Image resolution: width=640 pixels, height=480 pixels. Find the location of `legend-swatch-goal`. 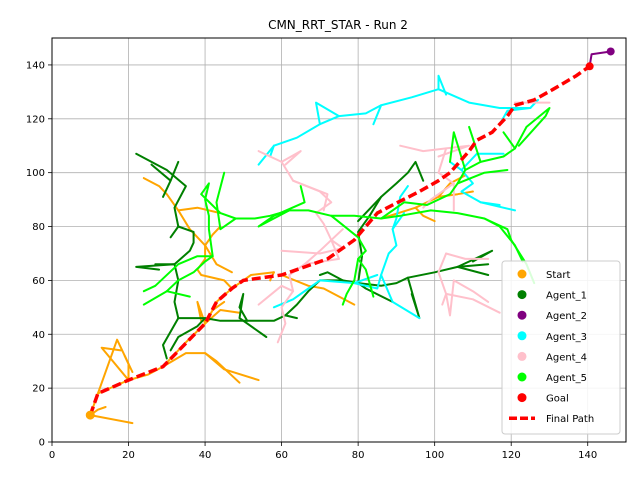

legend-swatch-goal is located at coordinates (522, 398).